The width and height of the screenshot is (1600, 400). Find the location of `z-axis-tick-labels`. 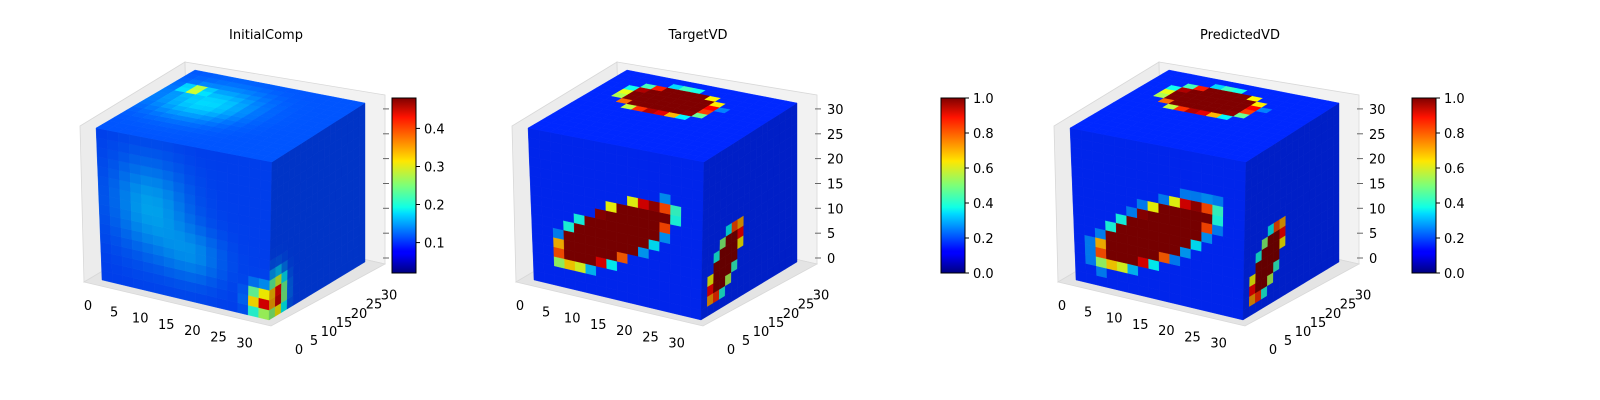

z-axis-tick-labels is located at coordinates (386, 183).